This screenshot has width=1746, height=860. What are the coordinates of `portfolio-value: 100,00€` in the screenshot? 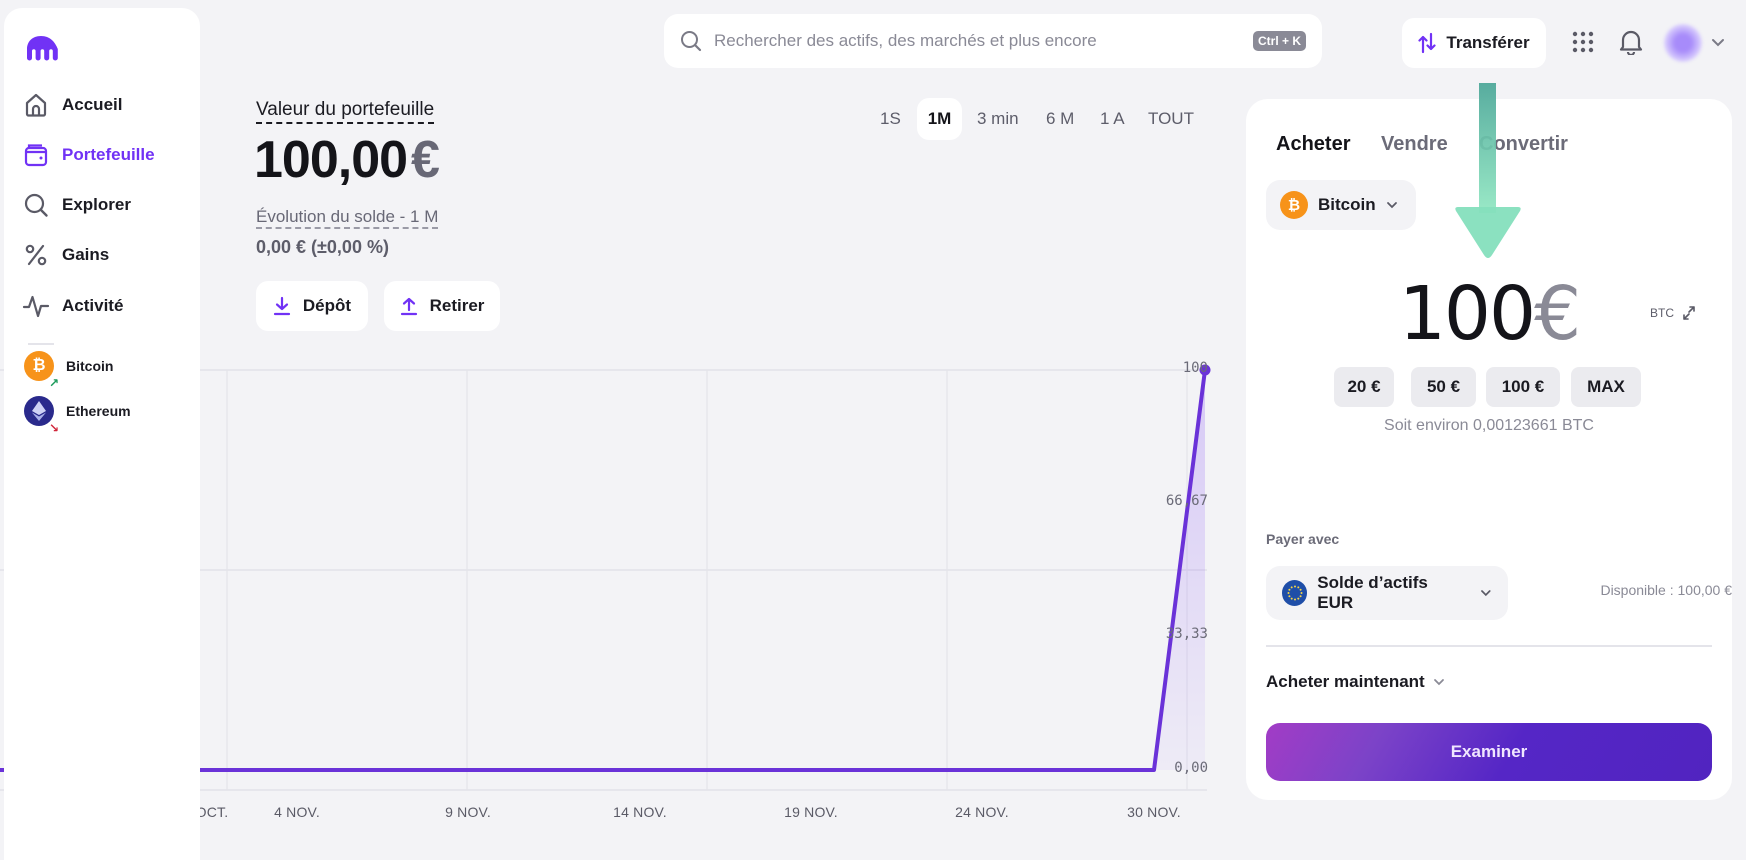 It's located at (347, 160).